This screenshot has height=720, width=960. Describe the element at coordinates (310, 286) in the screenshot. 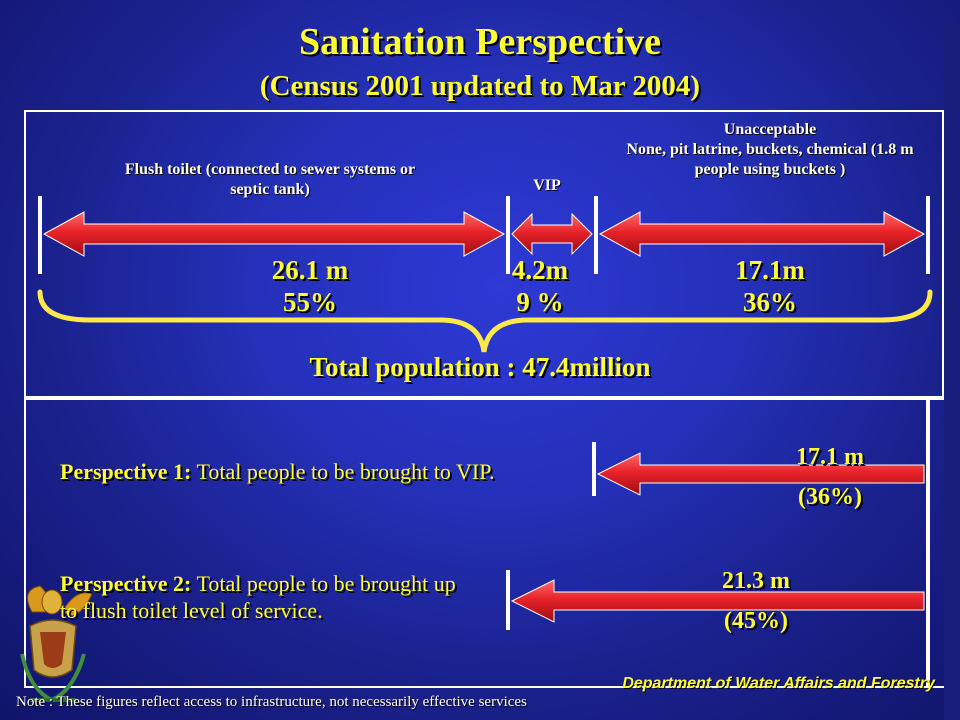

I see `flush-toilet-values: 26.1 m 55%` at that location.